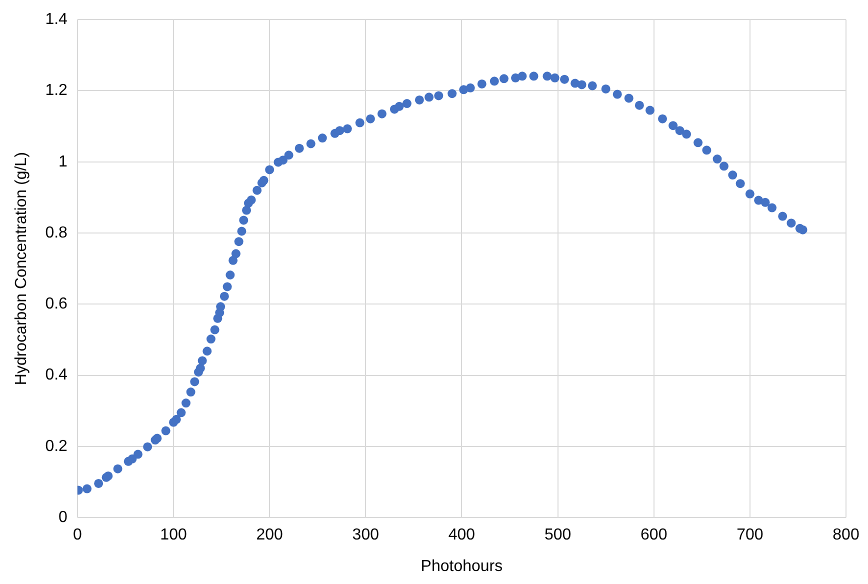 This screenshot has width=868, height=584. What do you see at coordinates (56, 375) in the screenshot?
I see `y-tick-label: 0.4` at bounding box center [56, 375].